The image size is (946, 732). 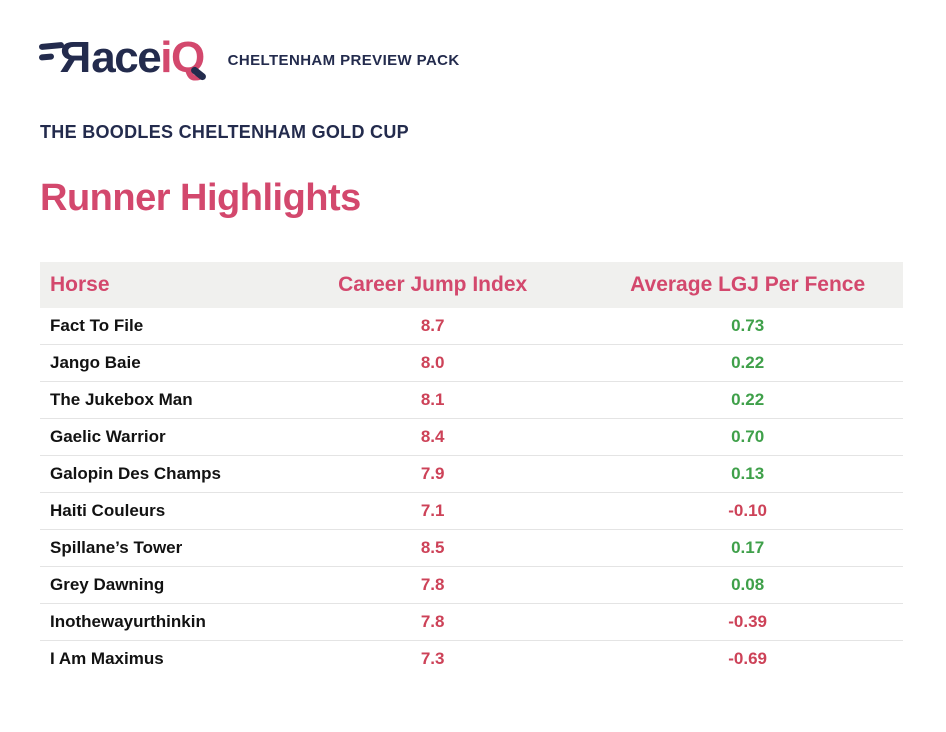 I want to click on table-row: Jango Baie 8.0 0.22, so click(x=471, y=363).